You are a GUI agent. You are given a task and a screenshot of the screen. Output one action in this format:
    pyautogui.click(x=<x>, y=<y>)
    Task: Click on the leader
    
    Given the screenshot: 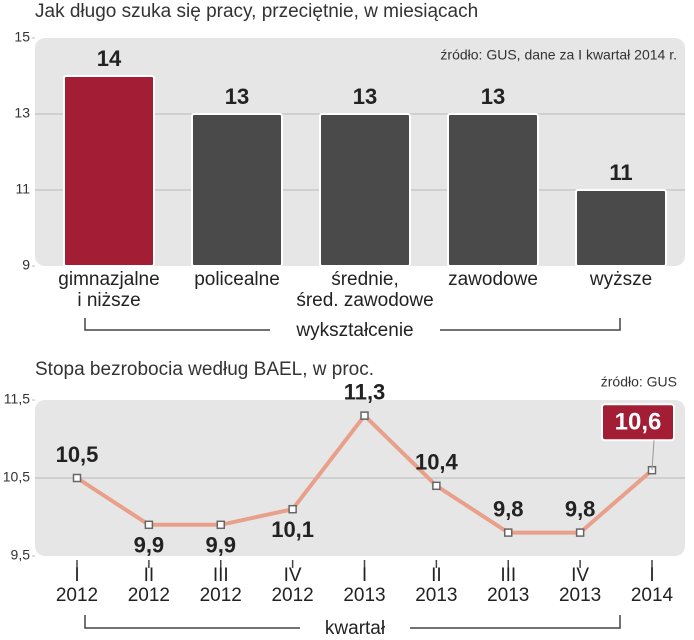 What is the action you would take?
    pyautogui.click(x=653, y=455)
    